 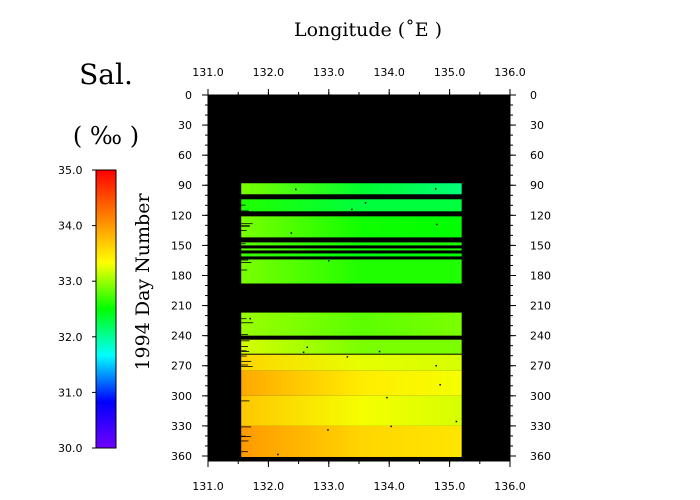 I want to click on y-tick-label-right: 360, so click(x=540, y=456).